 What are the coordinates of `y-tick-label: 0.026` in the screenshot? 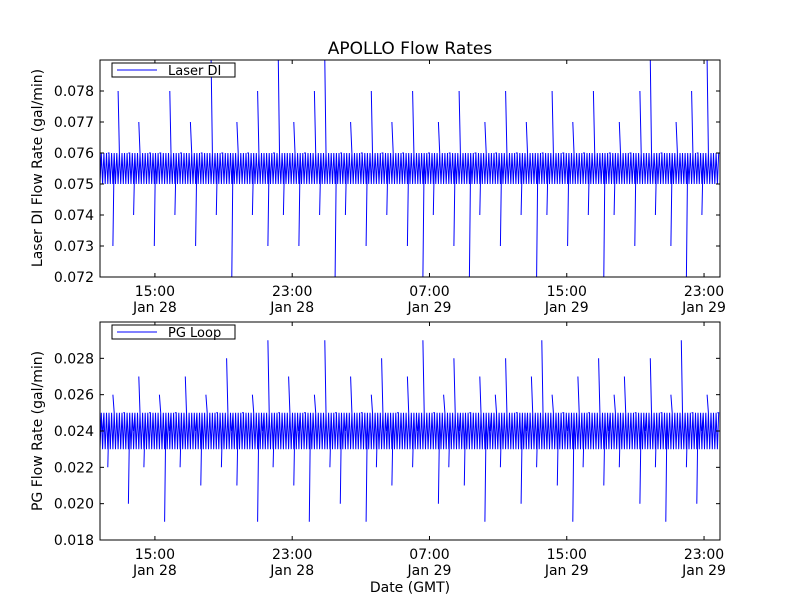 It's located at (74, 396).